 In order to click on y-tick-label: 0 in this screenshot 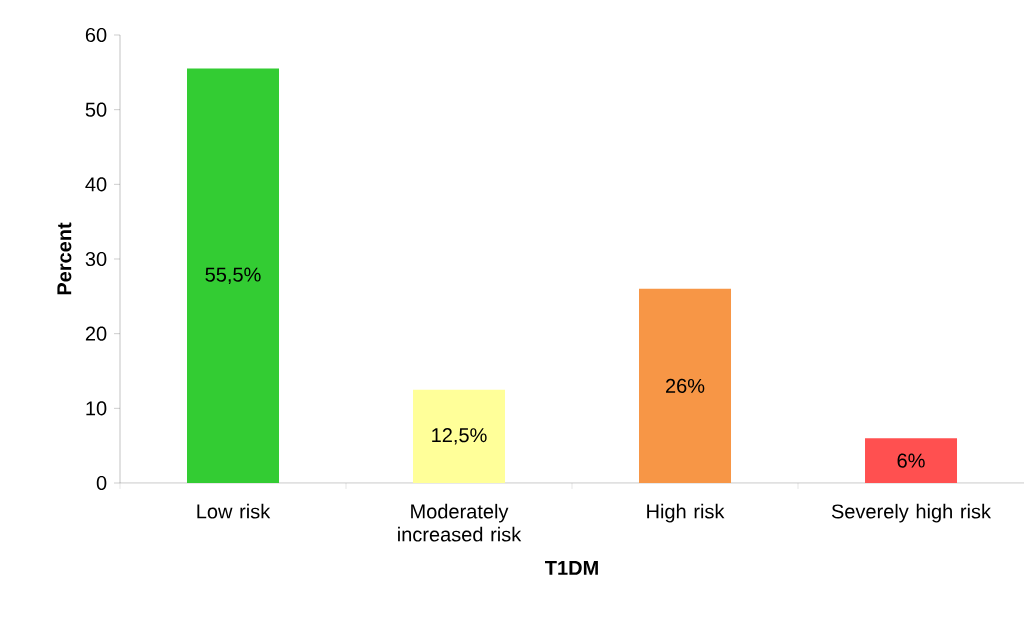, I will do `click(101, 483)`.